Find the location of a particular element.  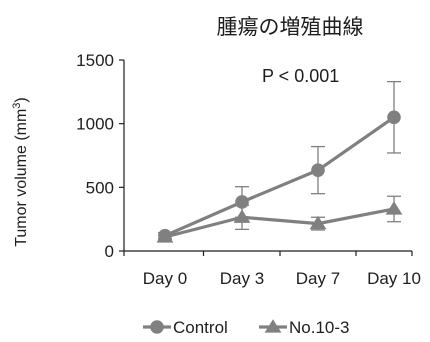

legend-label: Control is located at coordinates (200, 327).